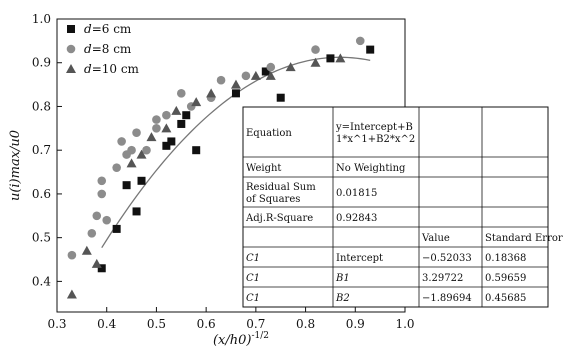 The height and width of the screenshot is (353, 573). What do you see at coordinates (15, 165) in the screenshot?
I see `y-axis-label: u(i)max/u0` at bounding box center [15, 165].